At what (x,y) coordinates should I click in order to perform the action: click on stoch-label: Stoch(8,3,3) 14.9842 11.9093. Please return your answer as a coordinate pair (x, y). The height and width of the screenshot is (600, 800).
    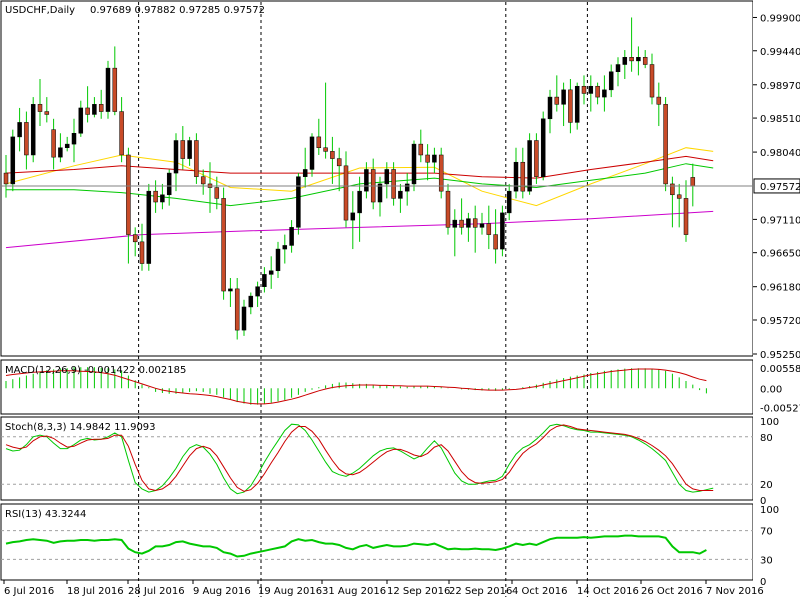
    Looking at the image, I should click on (80, 427).